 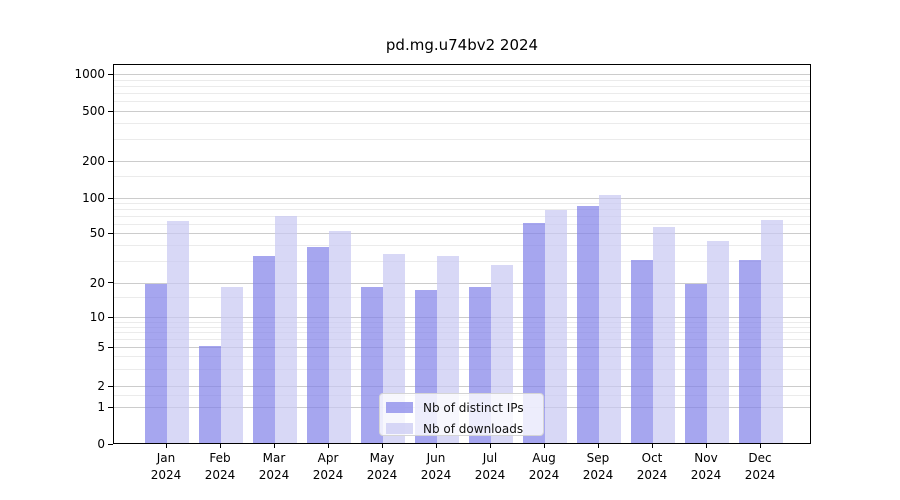 I want to click on bar-downloads-nov, so click(x=718, y=342).